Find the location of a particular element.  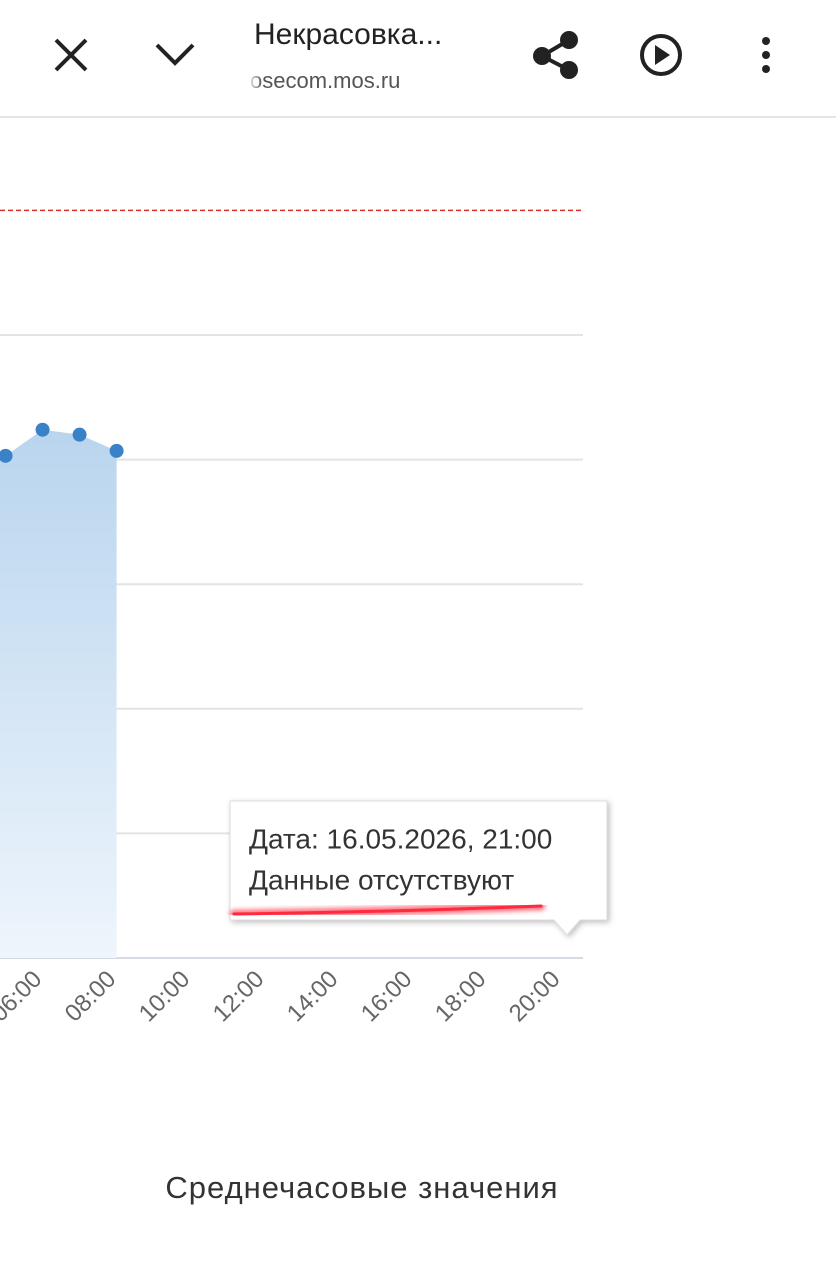

area is located at coordinates (58, 693).